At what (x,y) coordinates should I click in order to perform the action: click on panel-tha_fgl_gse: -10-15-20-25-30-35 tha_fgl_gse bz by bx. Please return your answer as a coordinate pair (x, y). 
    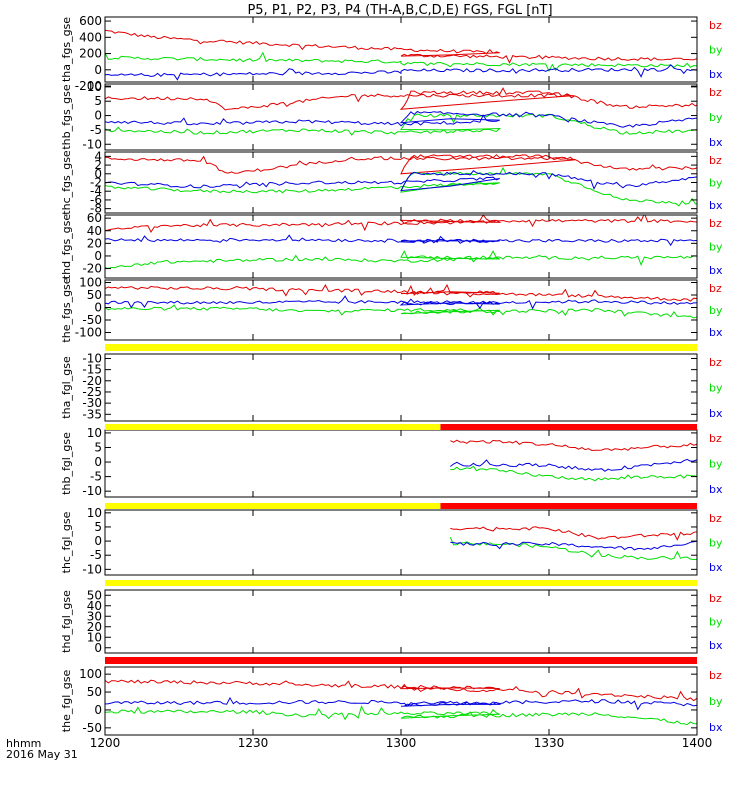
    Looking at the image, I should click on (391, 386).